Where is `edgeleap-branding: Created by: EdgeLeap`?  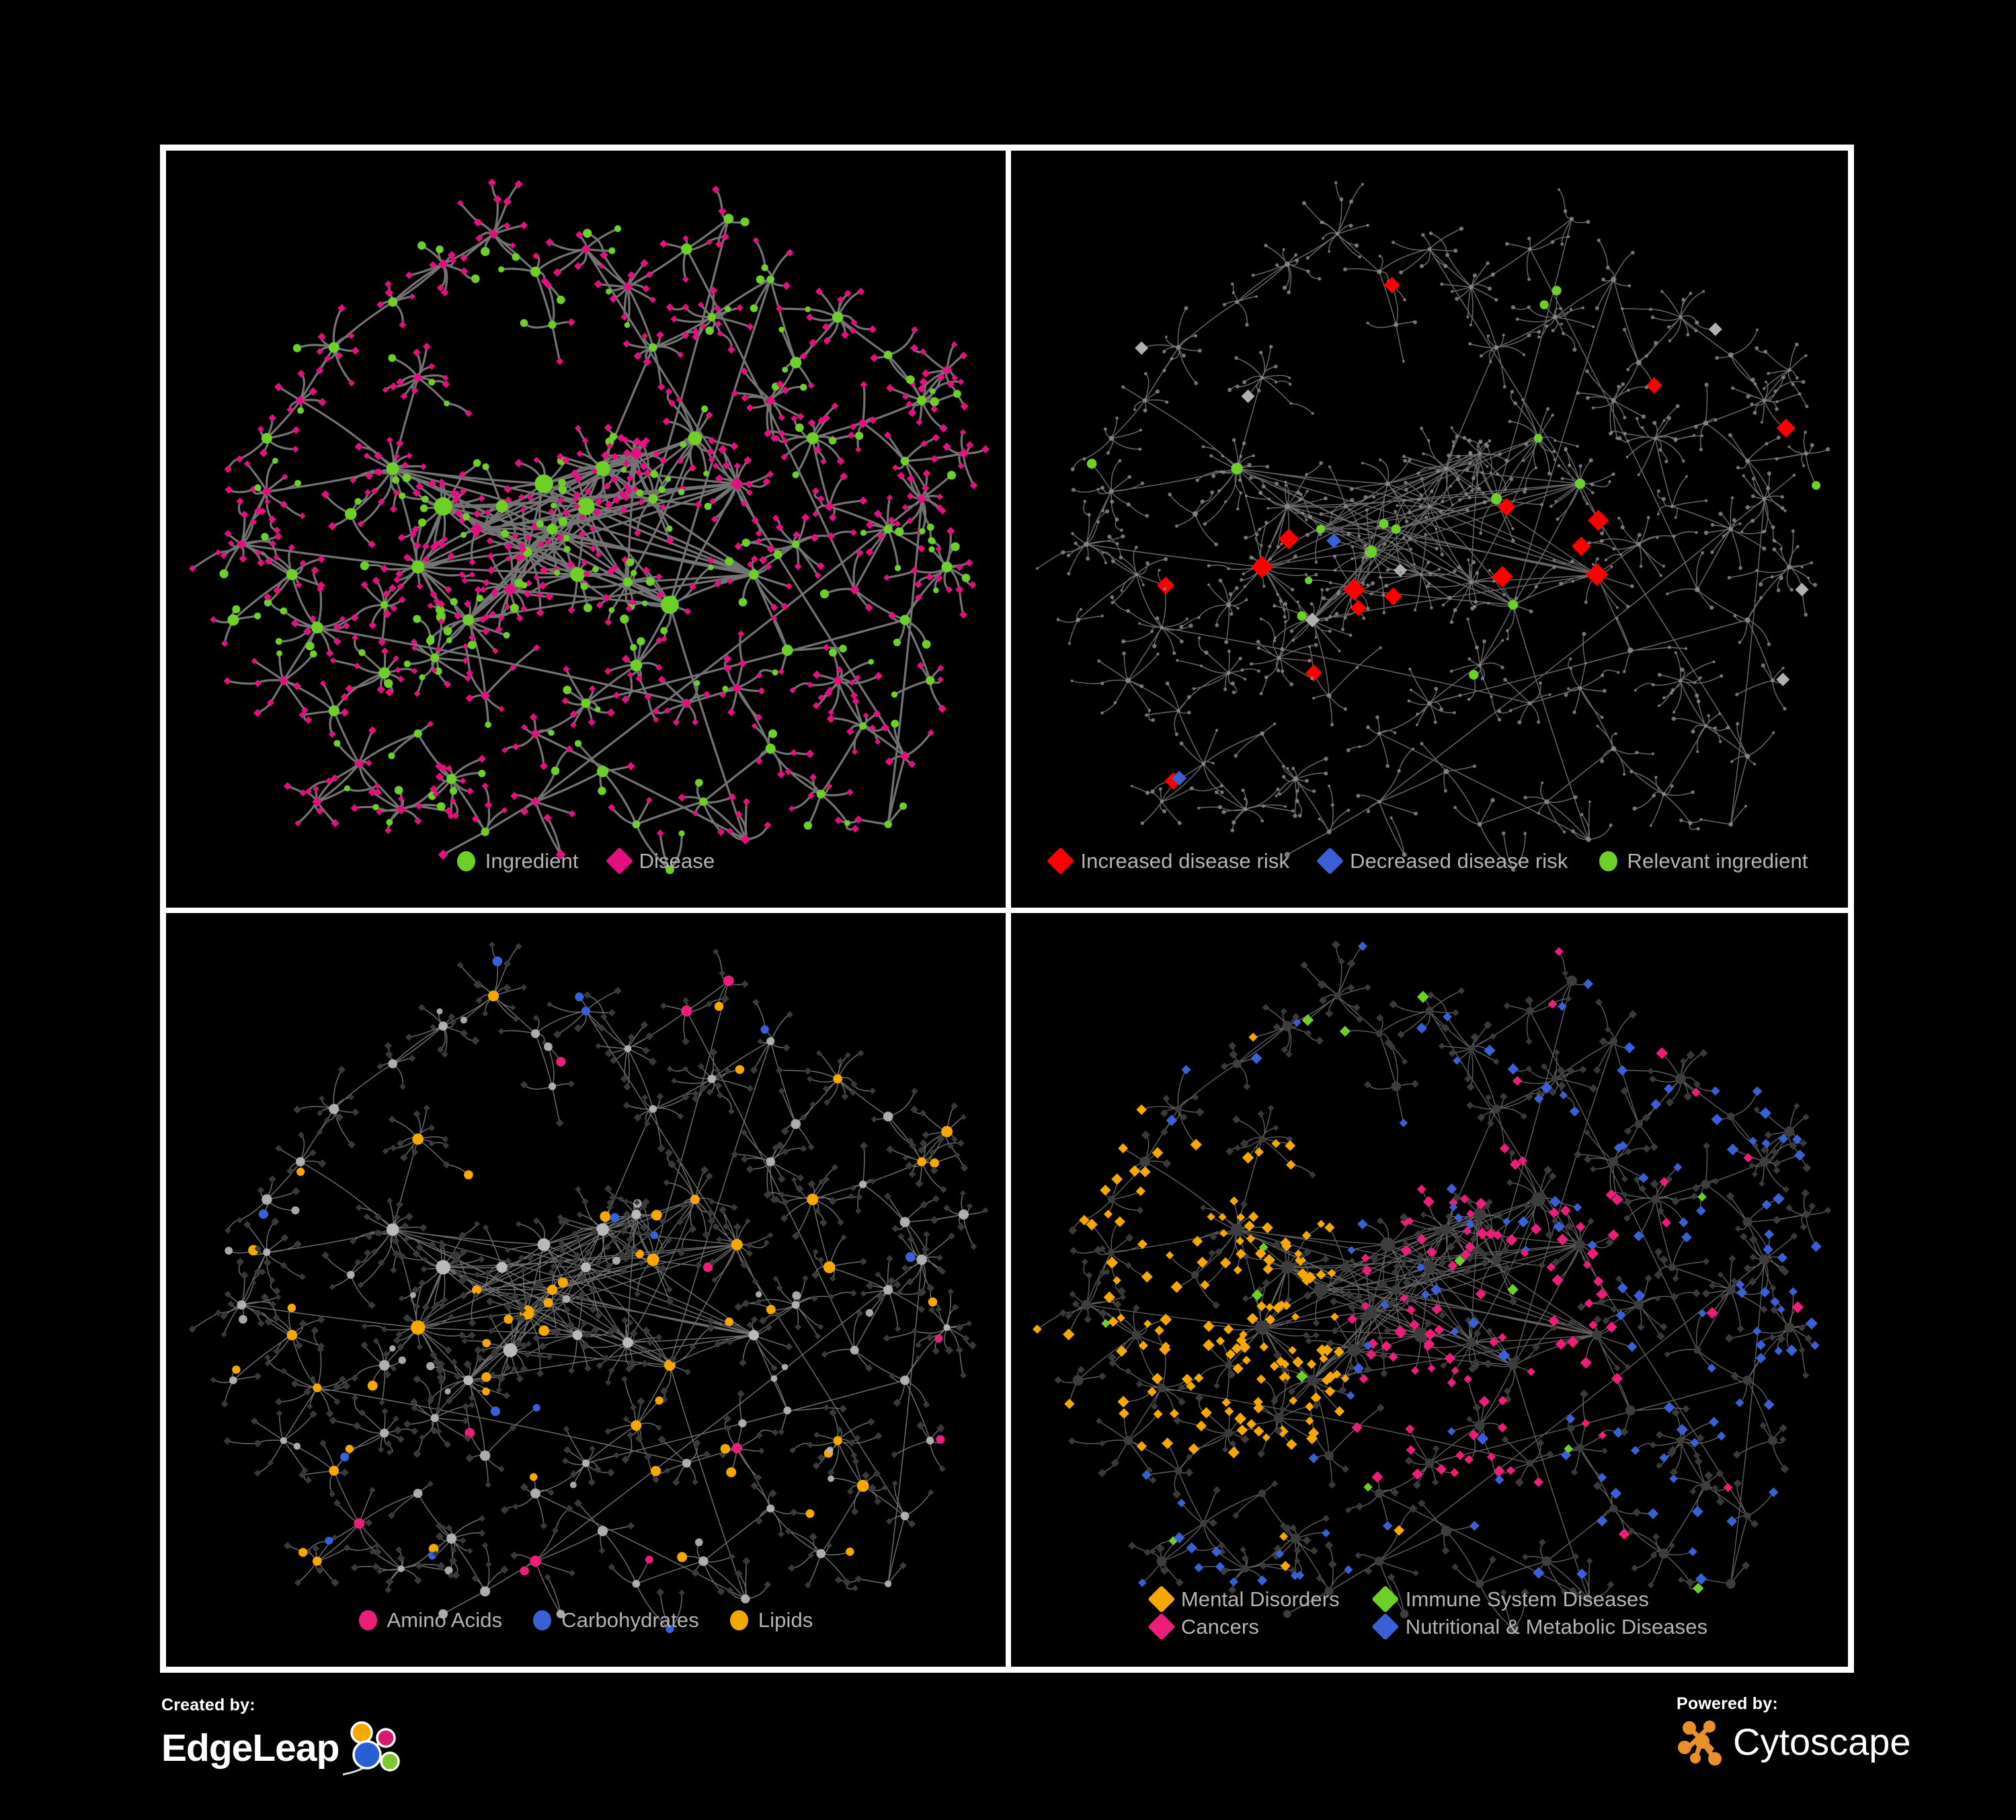
edgeleap-branding: Created by: EdgeLeap is located at coordinates (284, 1736).